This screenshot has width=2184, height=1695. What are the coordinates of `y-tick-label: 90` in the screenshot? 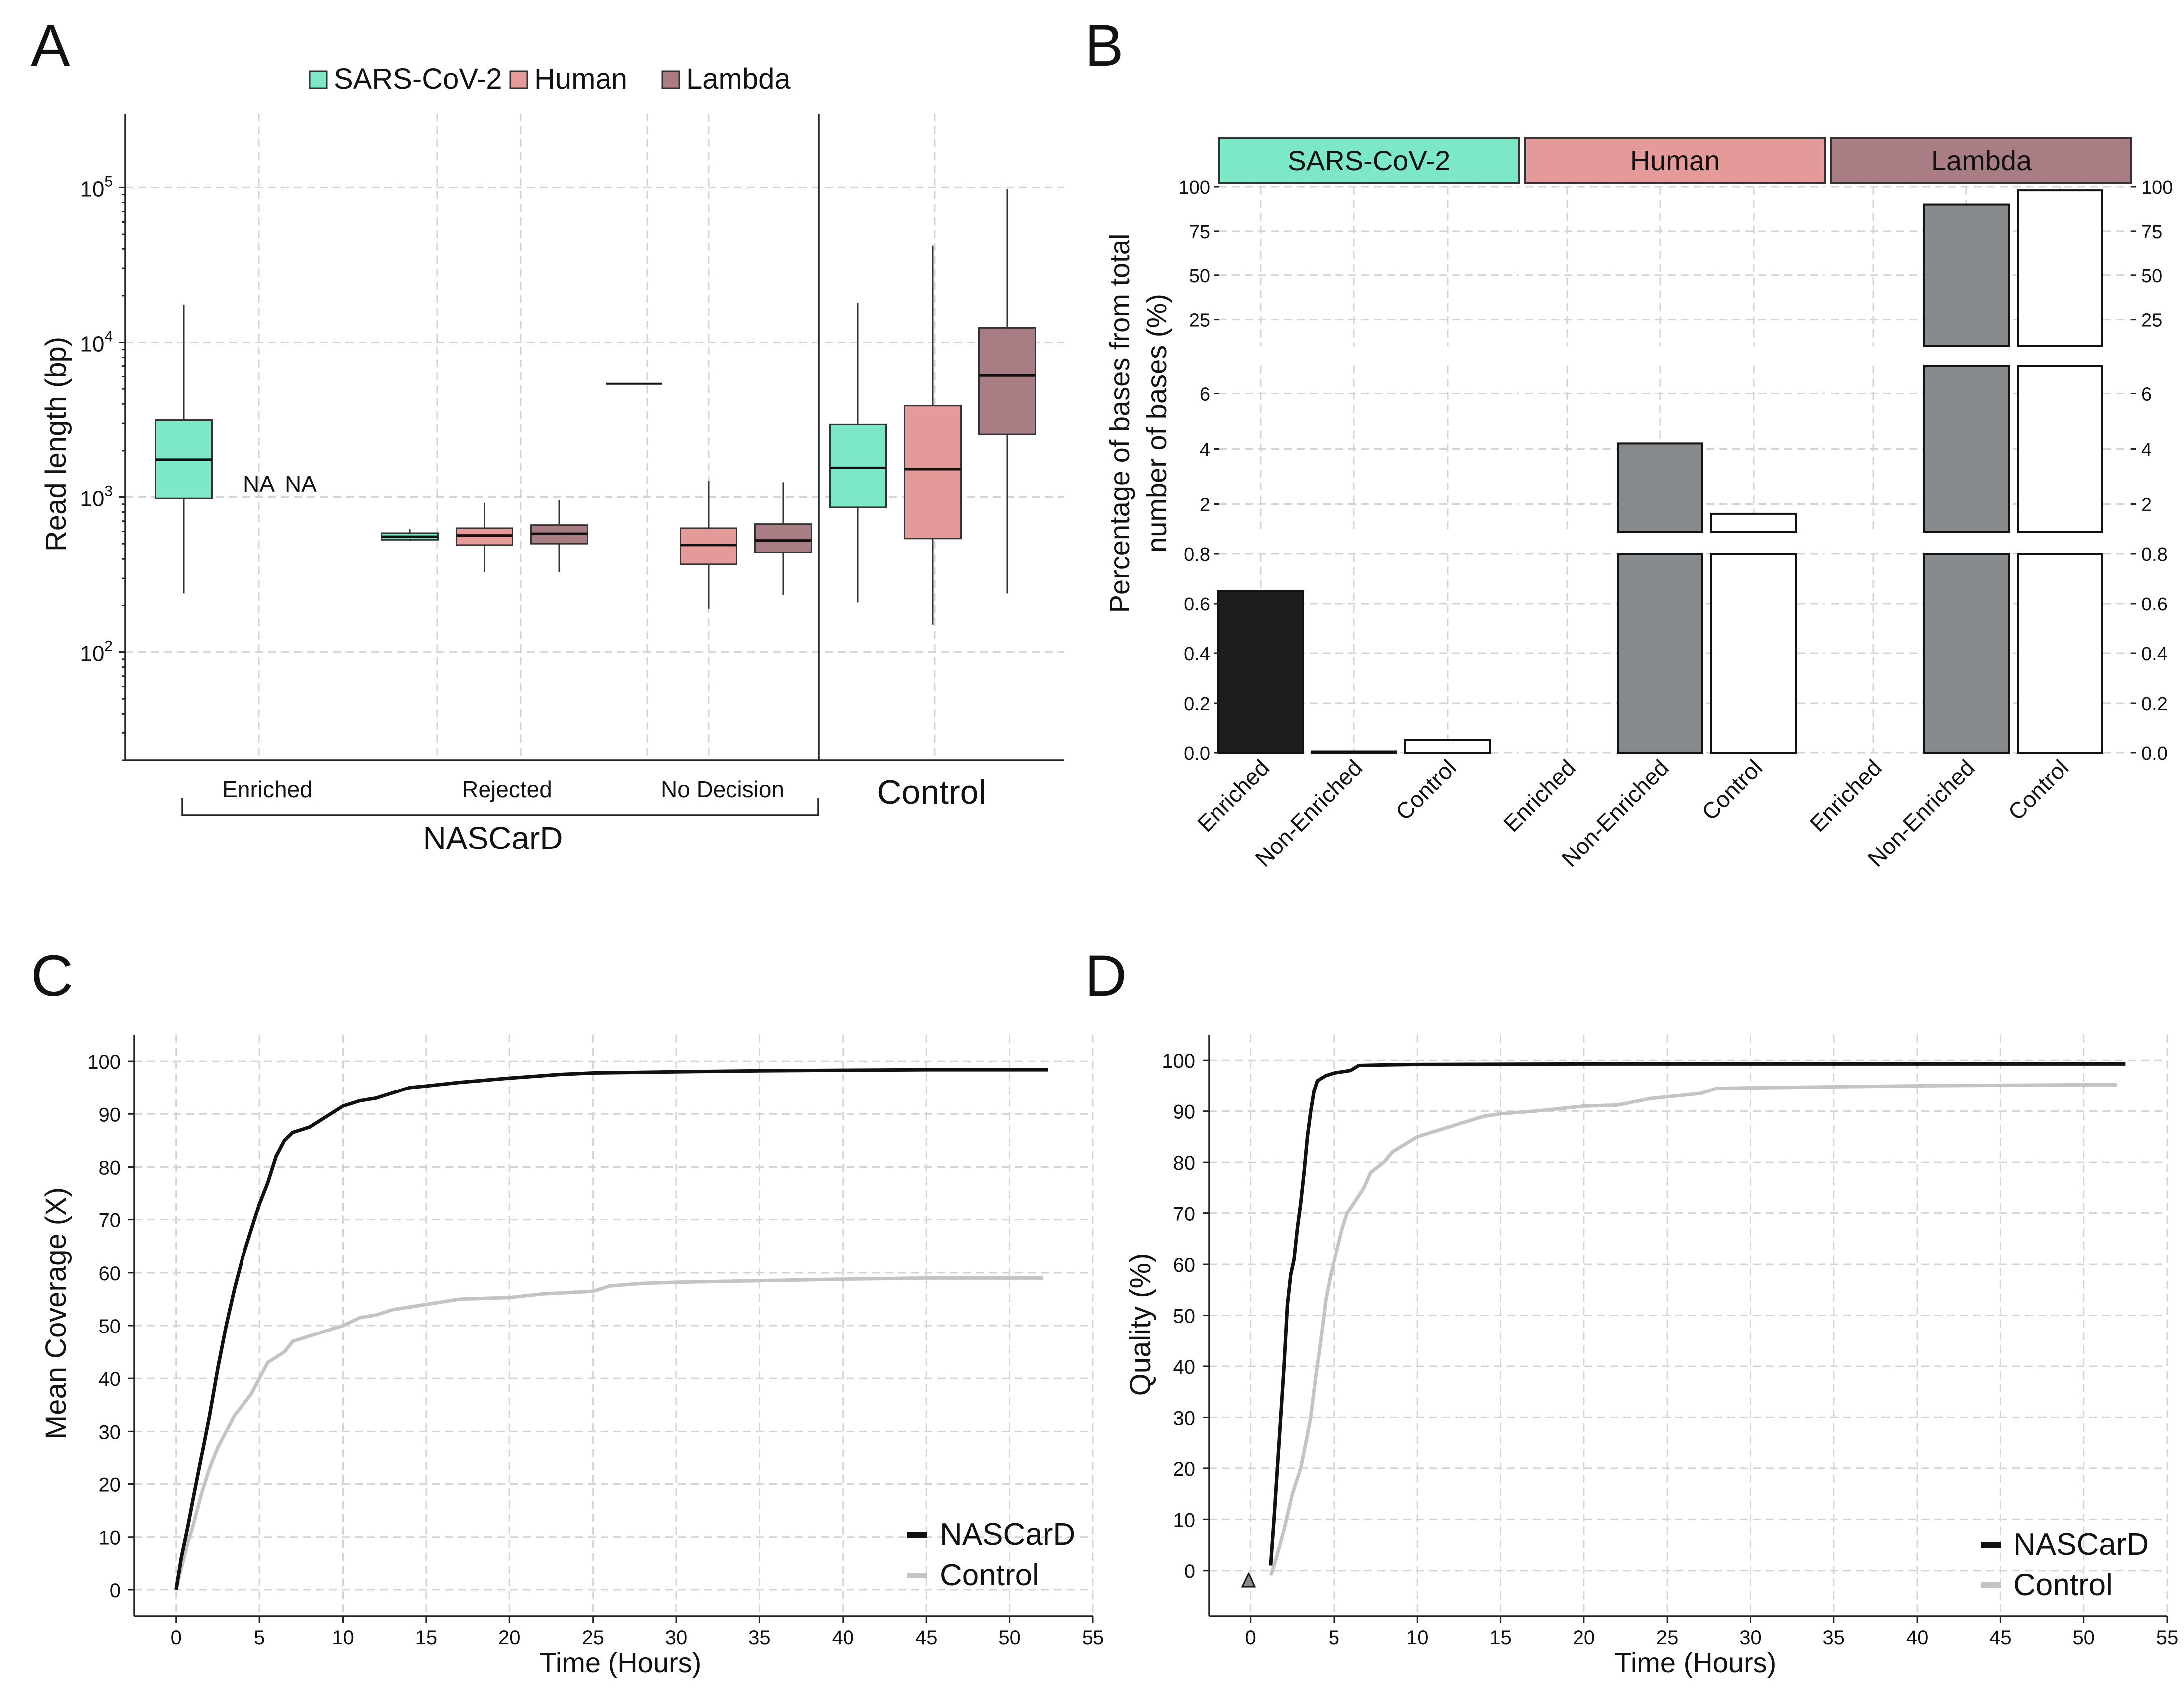 It's located at (1184, 1112).